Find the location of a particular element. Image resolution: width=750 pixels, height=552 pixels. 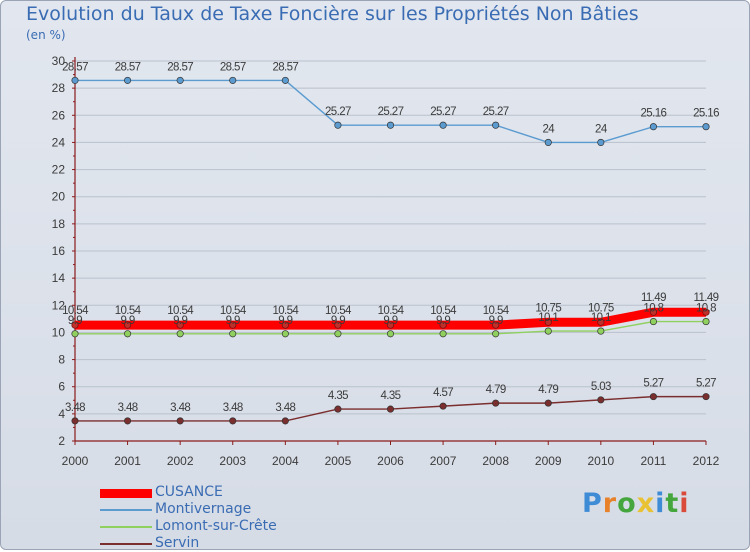

data-label: 10.1 is located at coordinates (548, 318).